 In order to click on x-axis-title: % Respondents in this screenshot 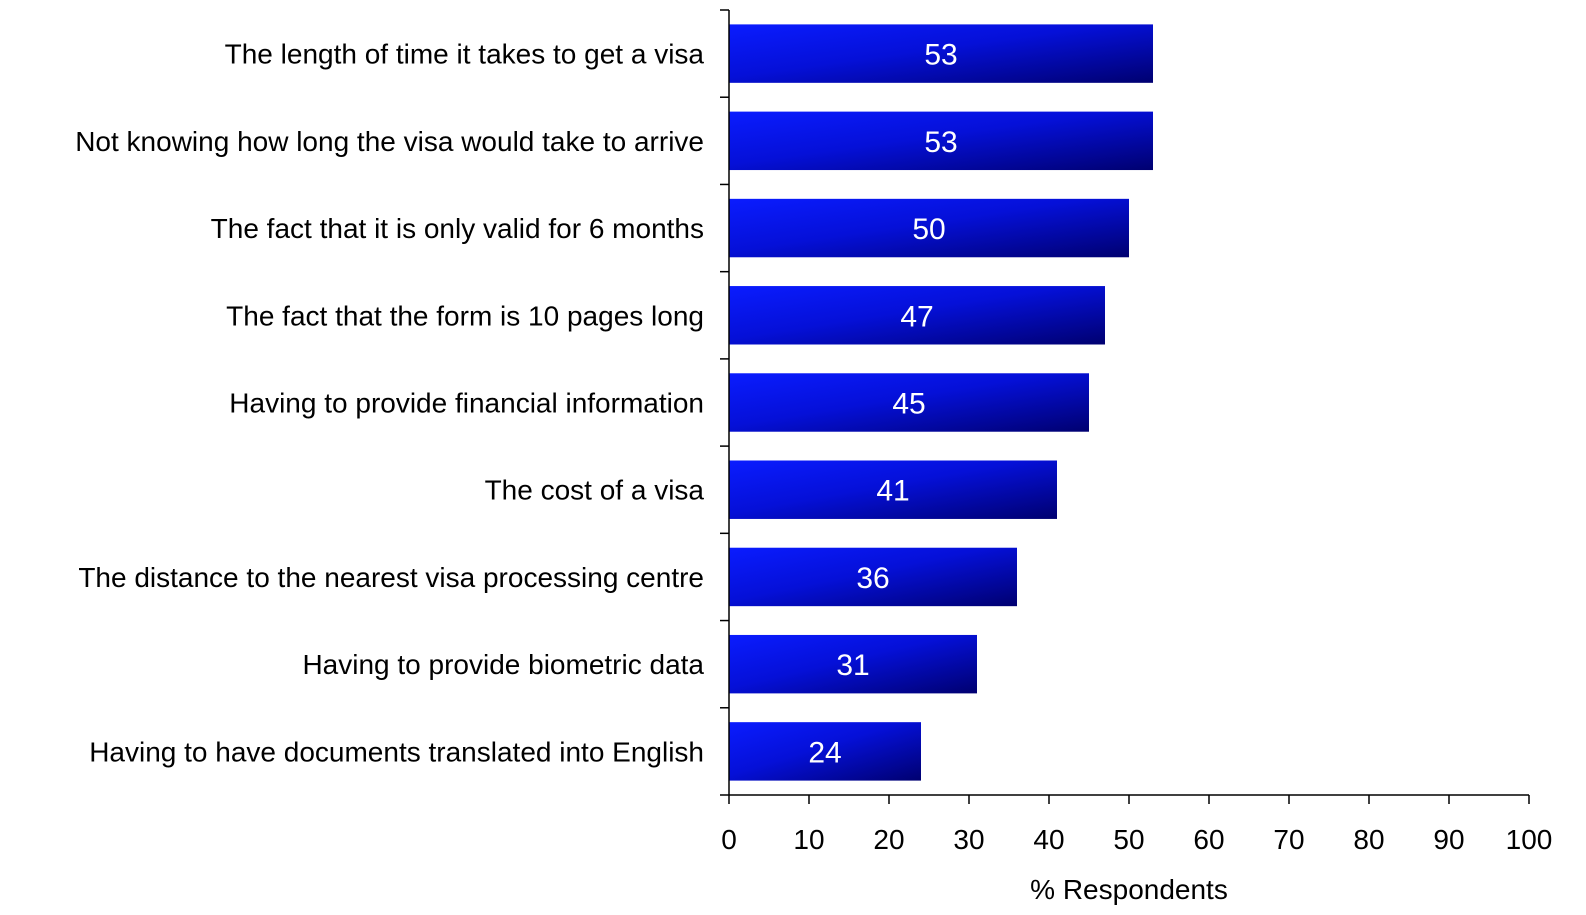, I will do `click(1129, 889)`.